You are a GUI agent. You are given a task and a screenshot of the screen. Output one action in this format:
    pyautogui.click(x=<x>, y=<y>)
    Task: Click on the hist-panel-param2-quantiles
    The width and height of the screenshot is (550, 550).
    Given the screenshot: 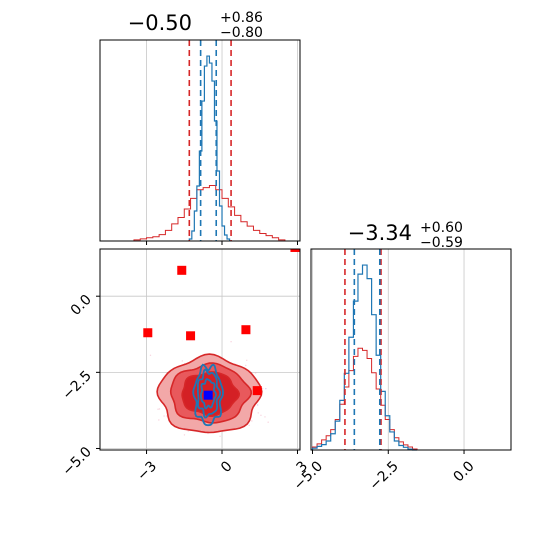 What is the action you would take?
    pyautogui.click(x=363, y=349)
    